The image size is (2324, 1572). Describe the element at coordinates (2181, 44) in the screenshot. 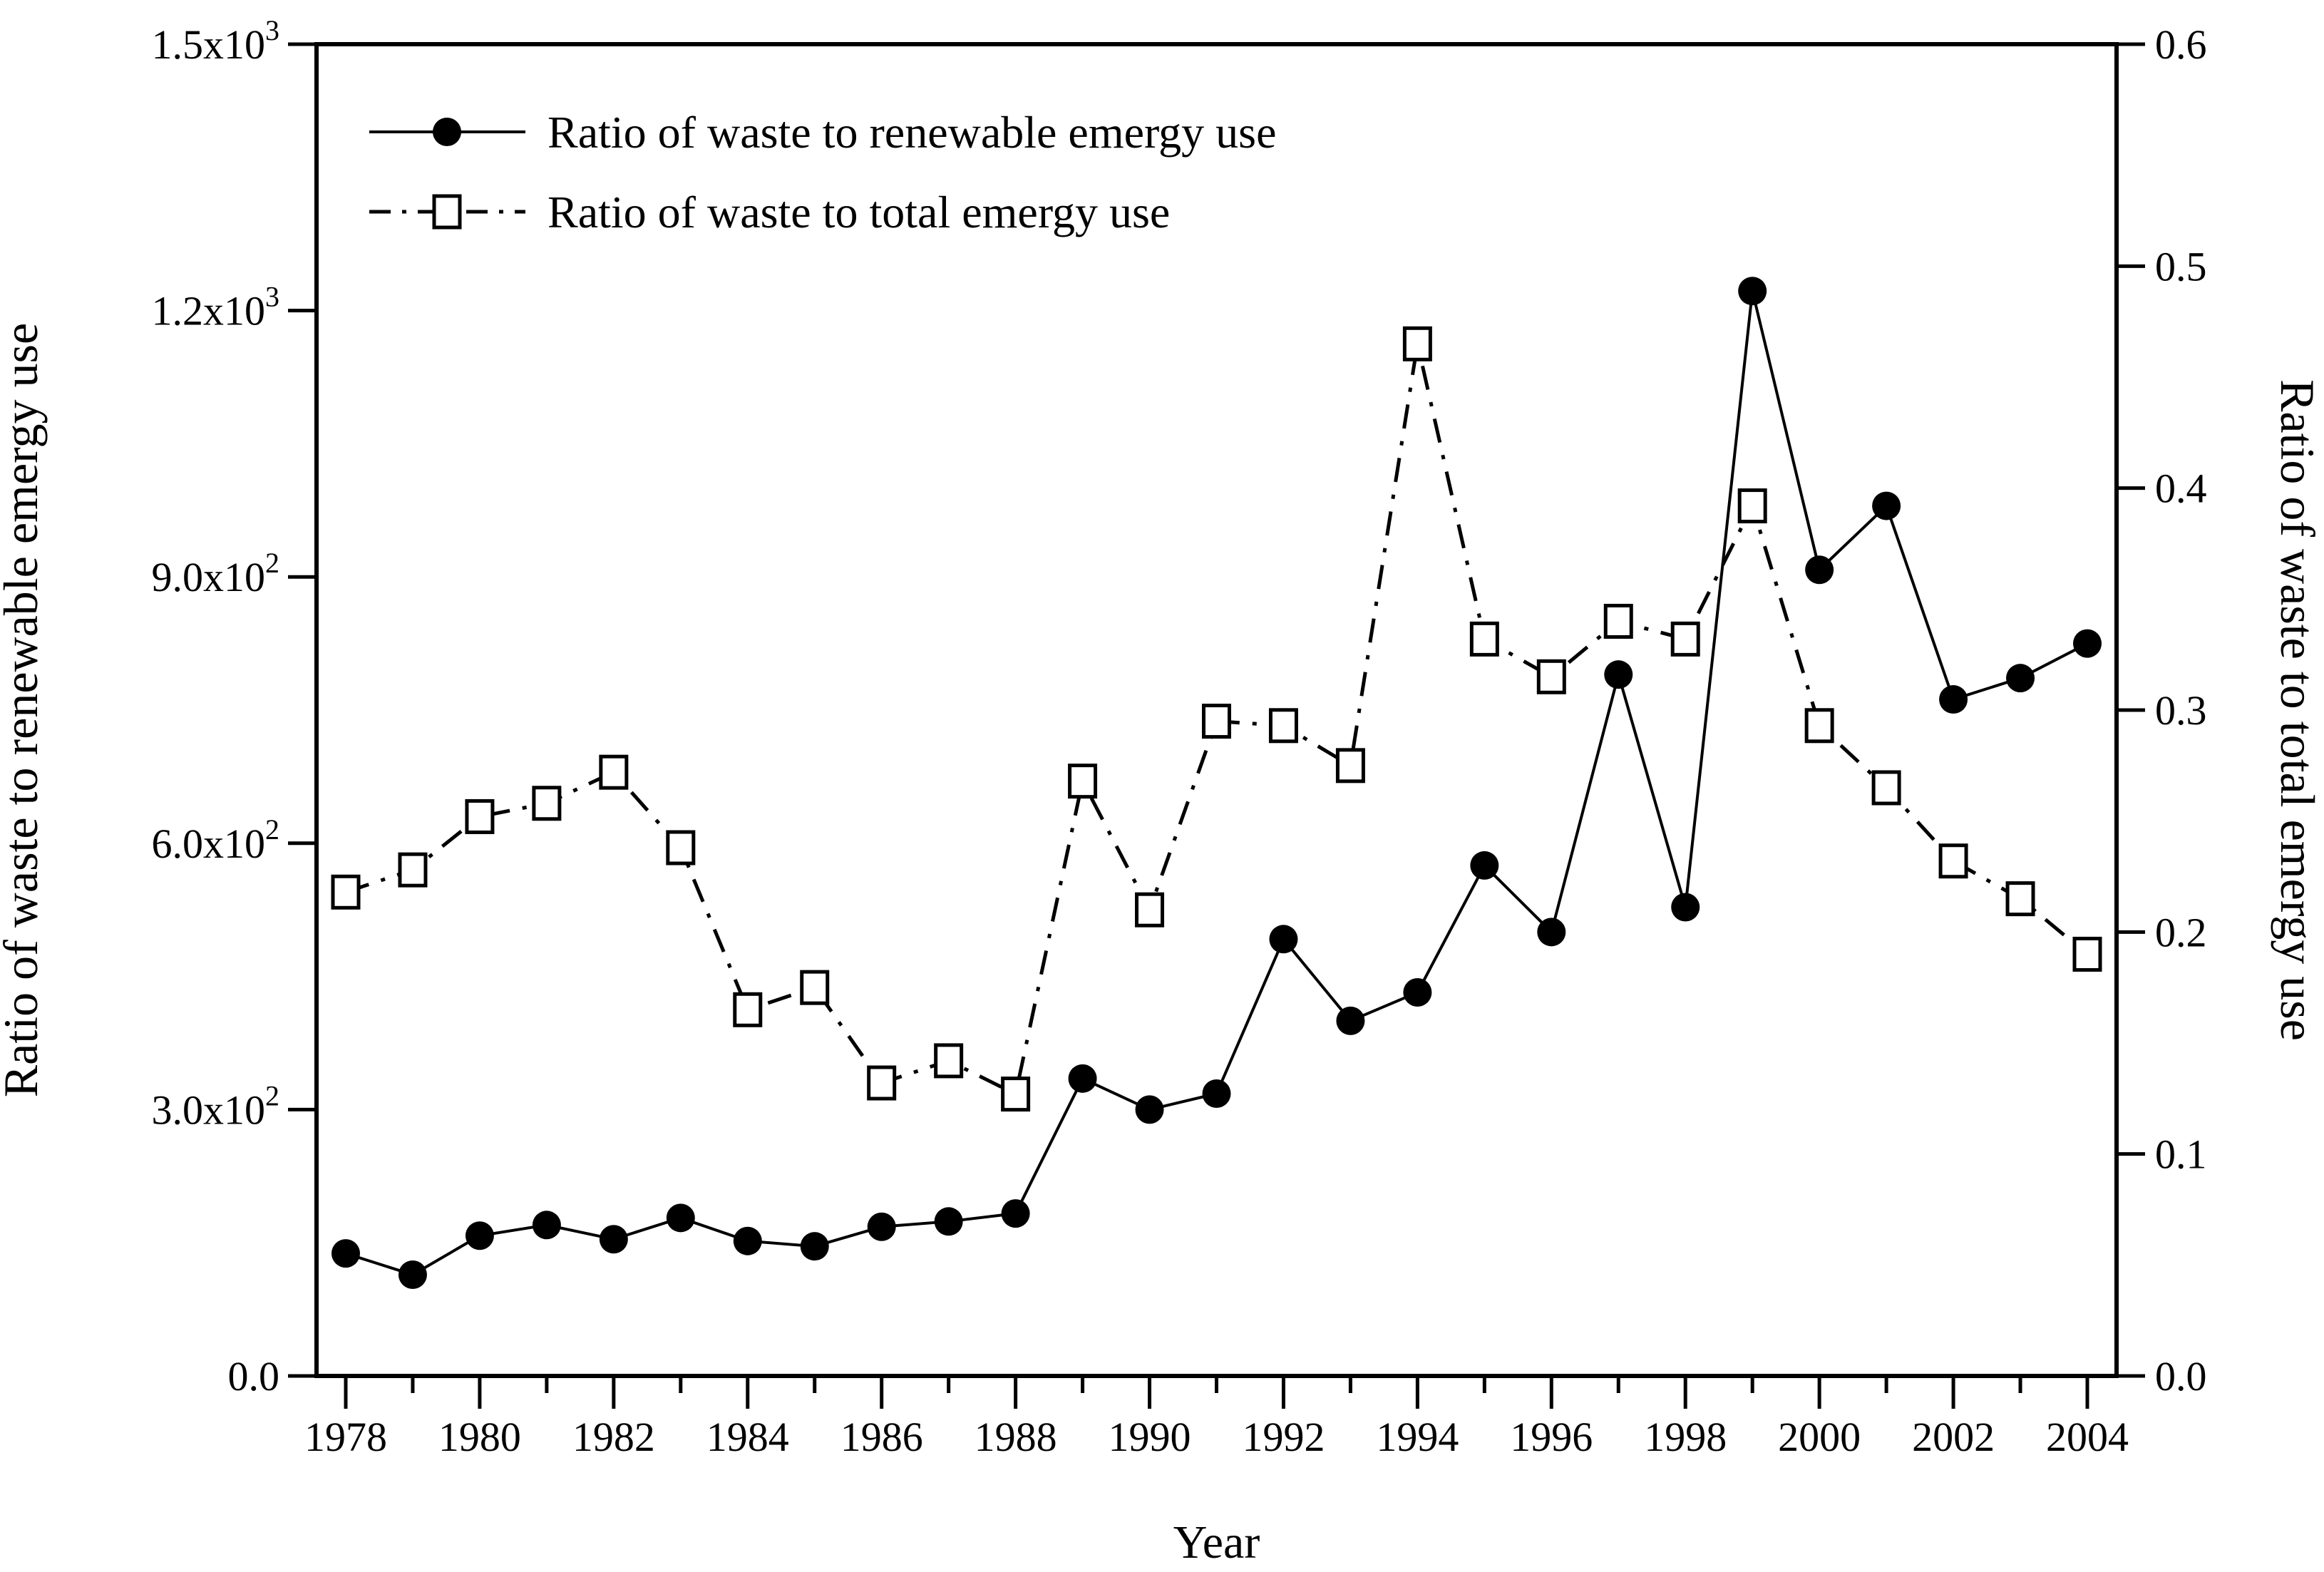

I see `right-axis-tick-label: 0.6` at that location.